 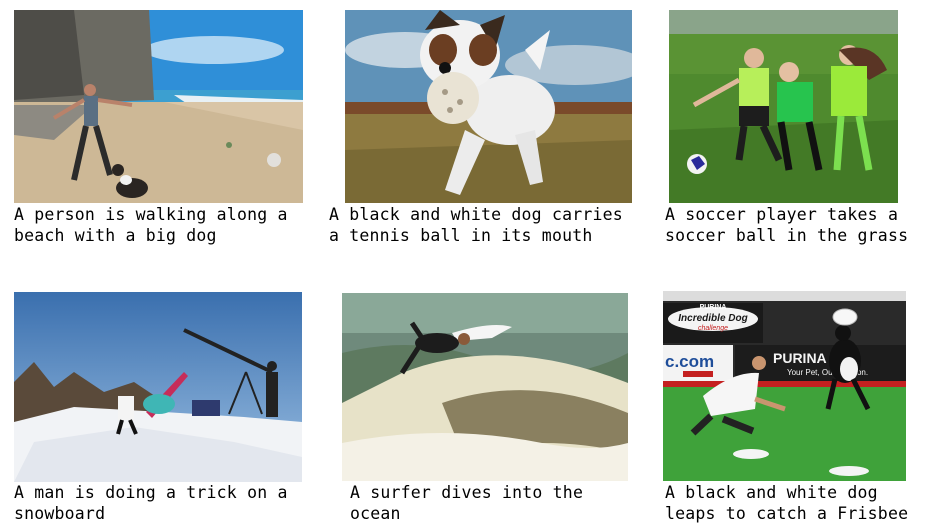 What do you see at coordinates (60, 513) in the screenshot?
I see `caption-line: snowboard` at bounding box center [60, 513].